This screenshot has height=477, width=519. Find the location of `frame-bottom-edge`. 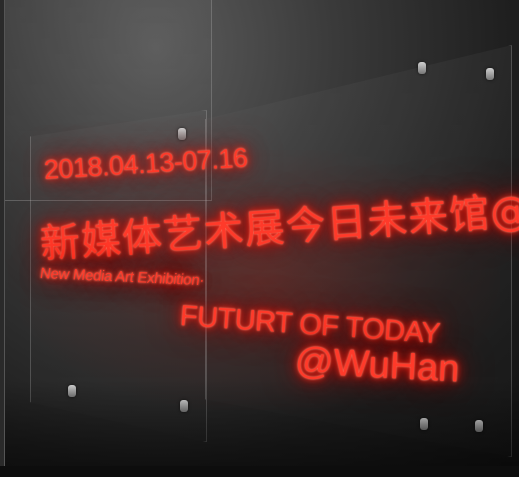

frame-bottom-edge is located at coordinates (259, 471).